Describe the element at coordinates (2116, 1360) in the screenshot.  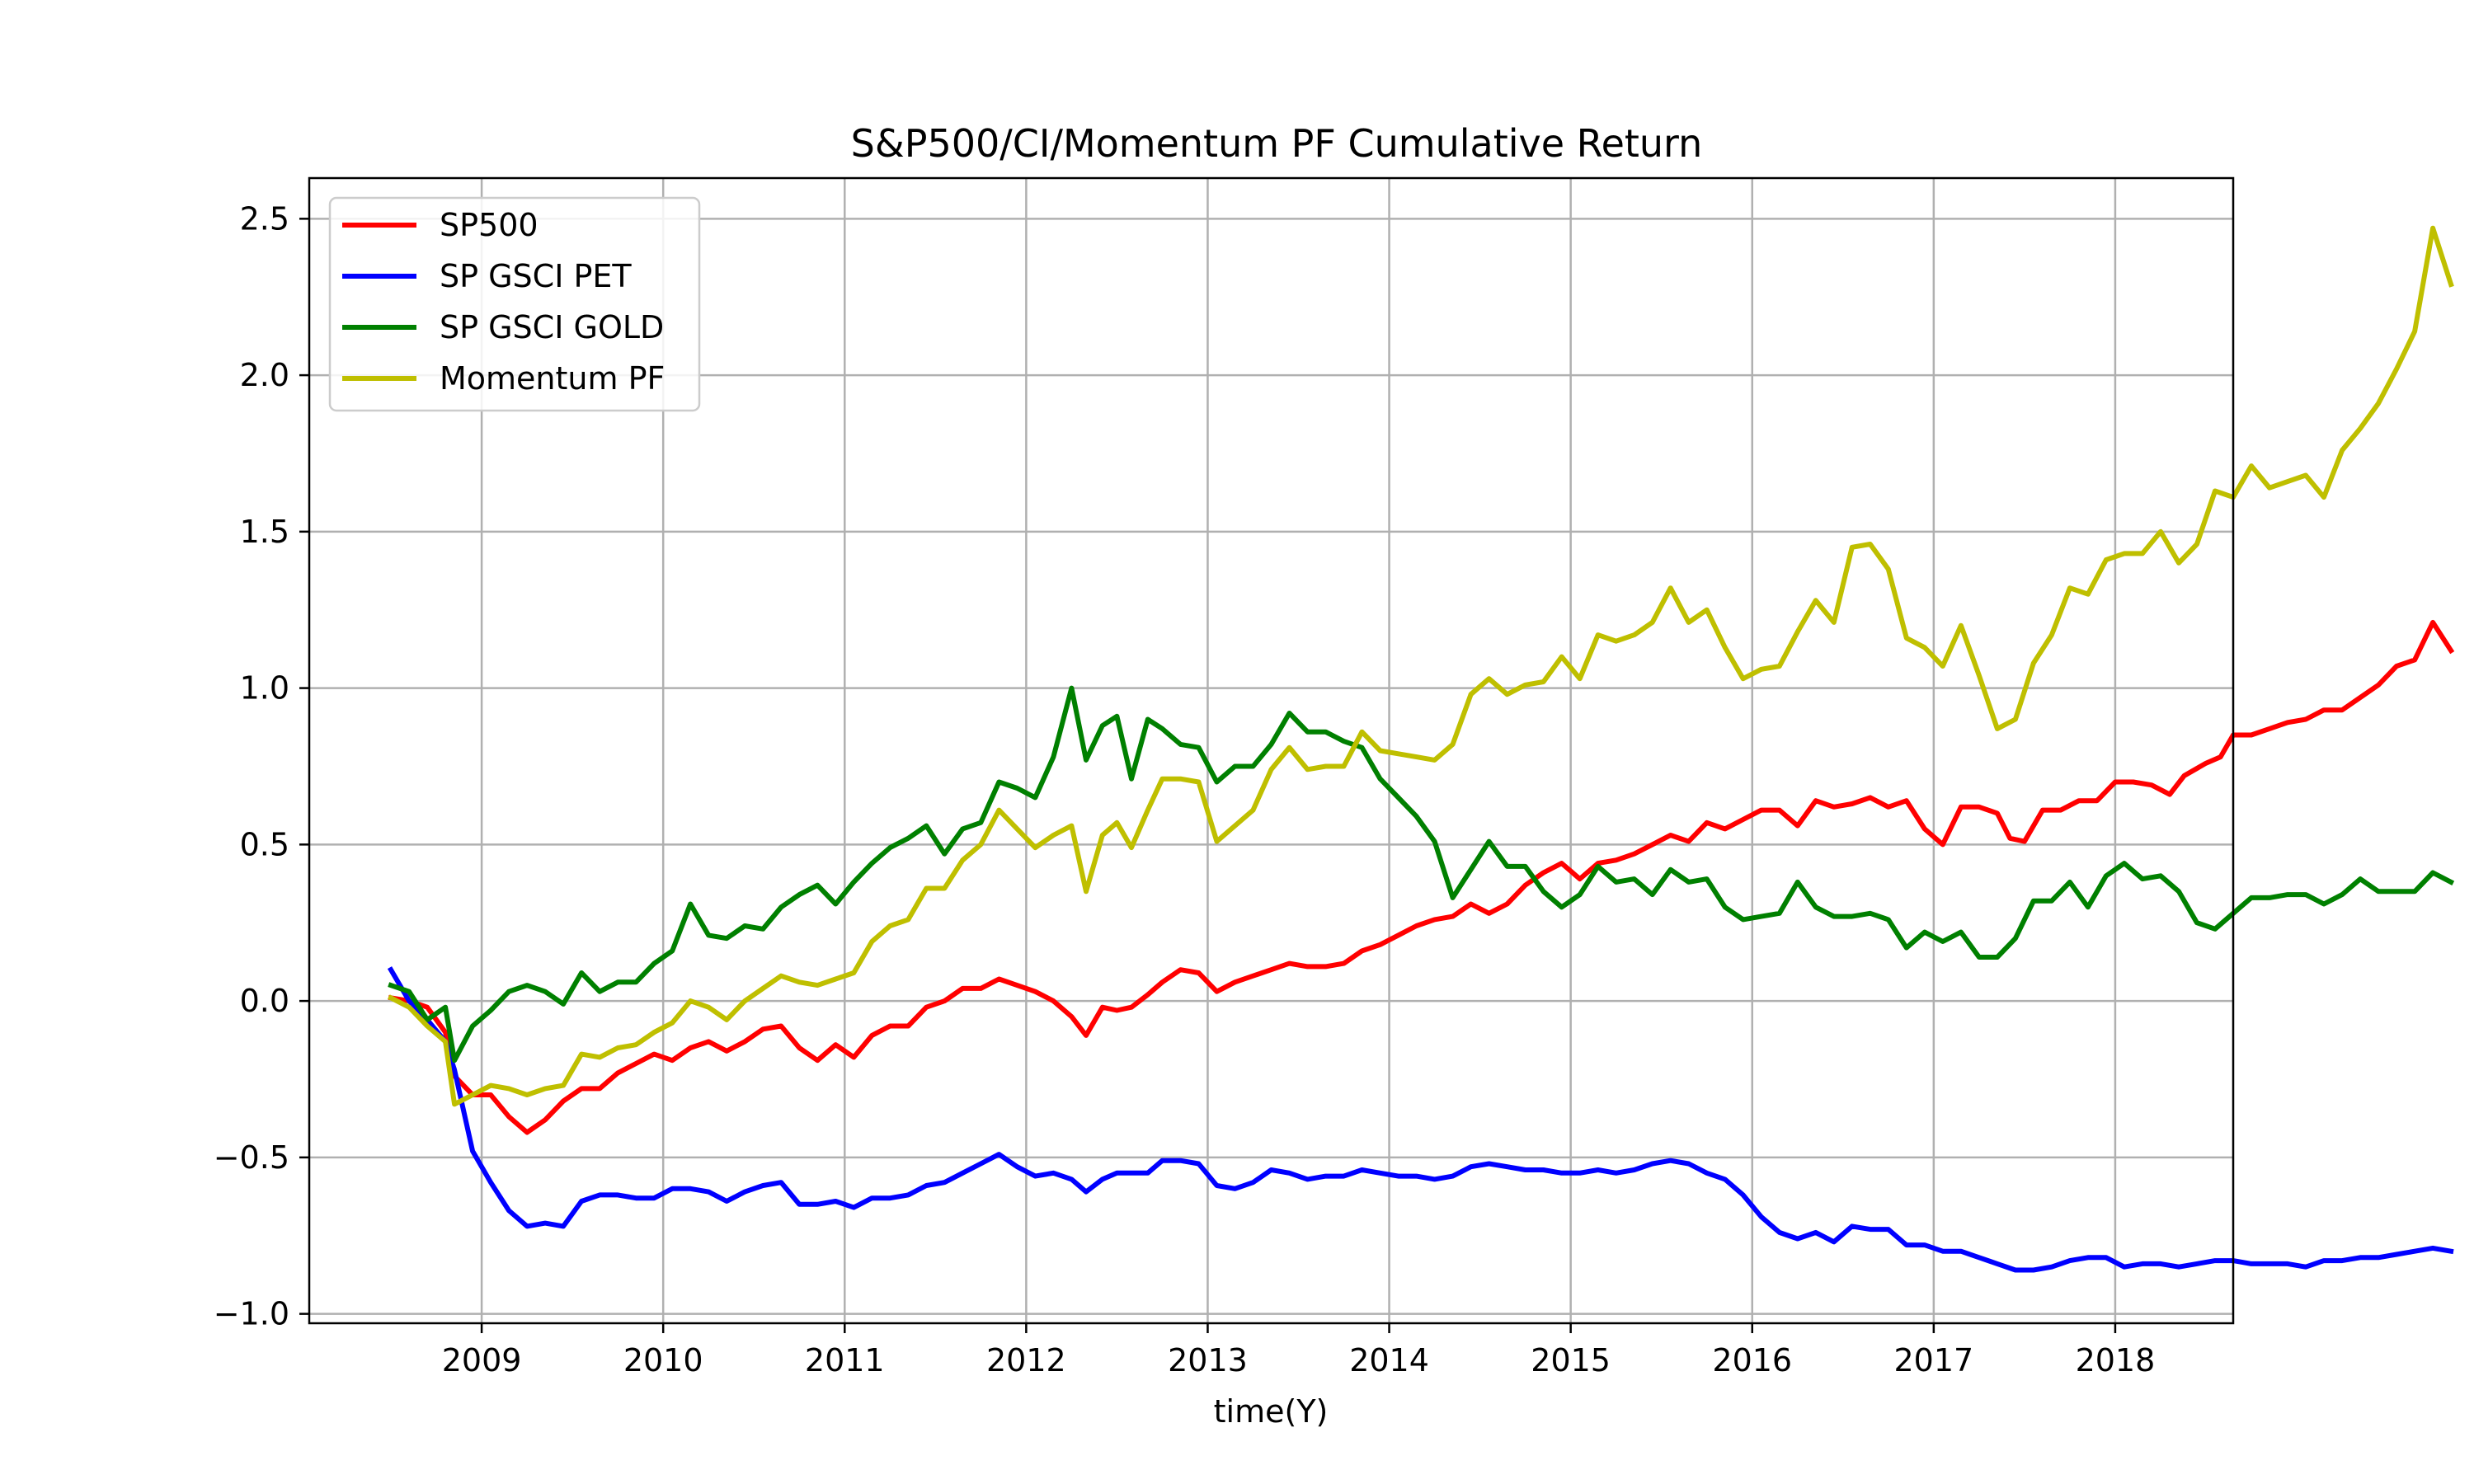
I see `x-tick-label: 2018` at that location.